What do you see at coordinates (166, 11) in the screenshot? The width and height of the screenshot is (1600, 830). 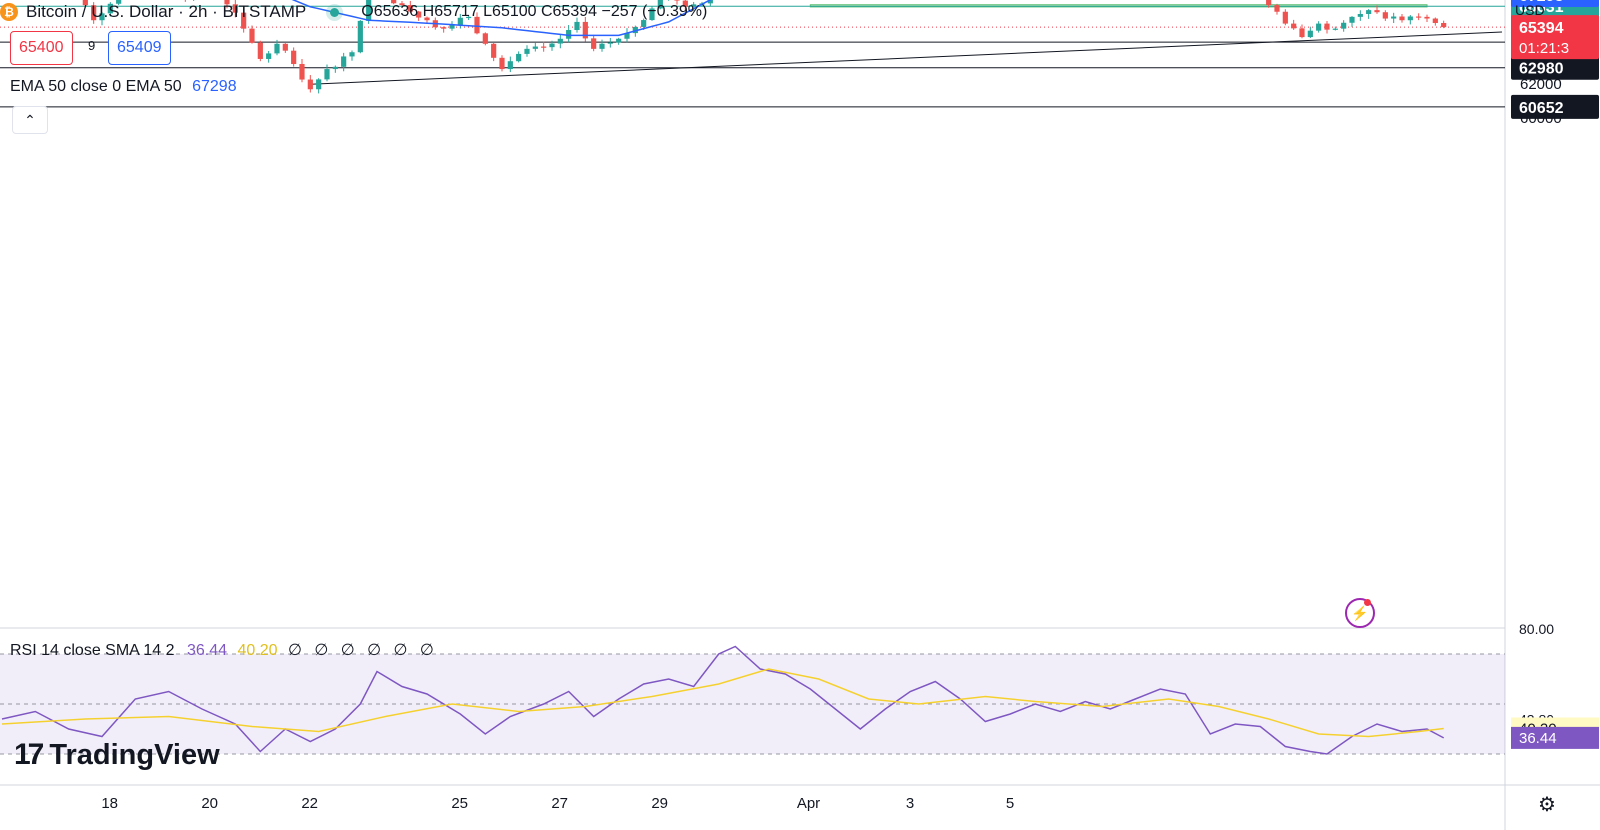 I see `symbol-title: Bitcoin / U.S. Dollar · 2h · BITSTAMP` at bounding box center [166, 11].